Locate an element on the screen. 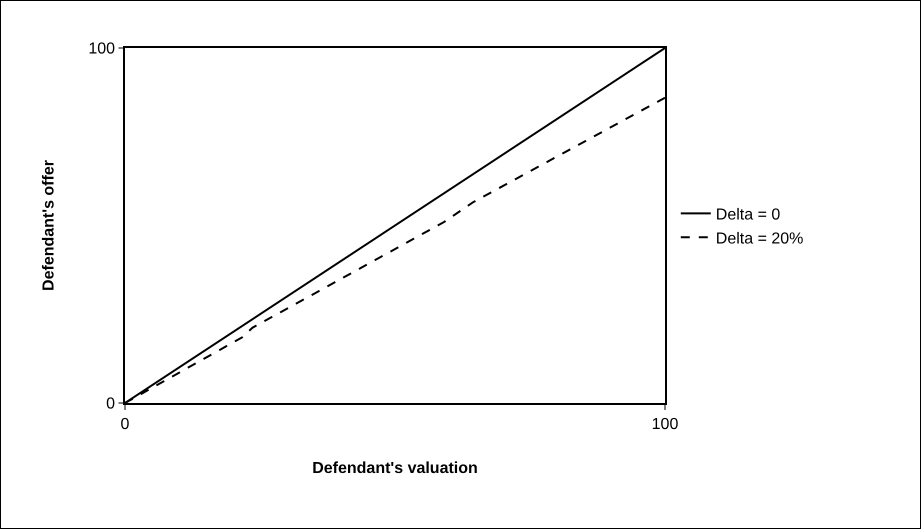 This screenshot has width=921, height=529. legend-label: Delta = 20% is located at coordinates (760, 239).